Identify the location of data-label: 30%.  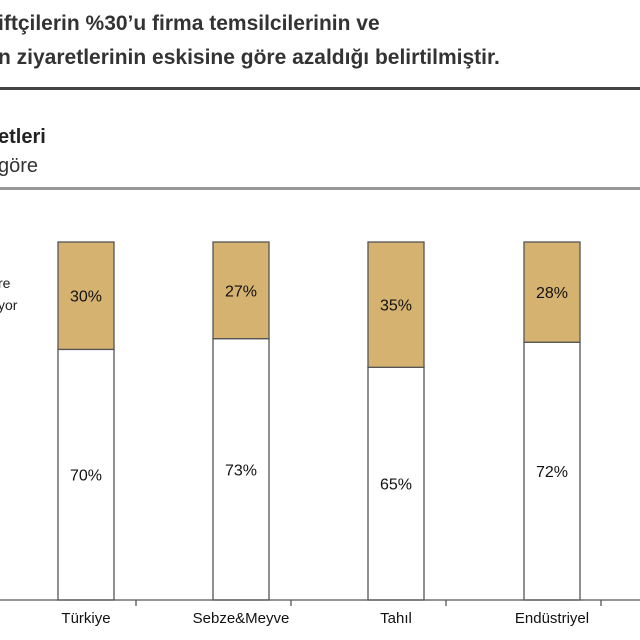
(86, 297).